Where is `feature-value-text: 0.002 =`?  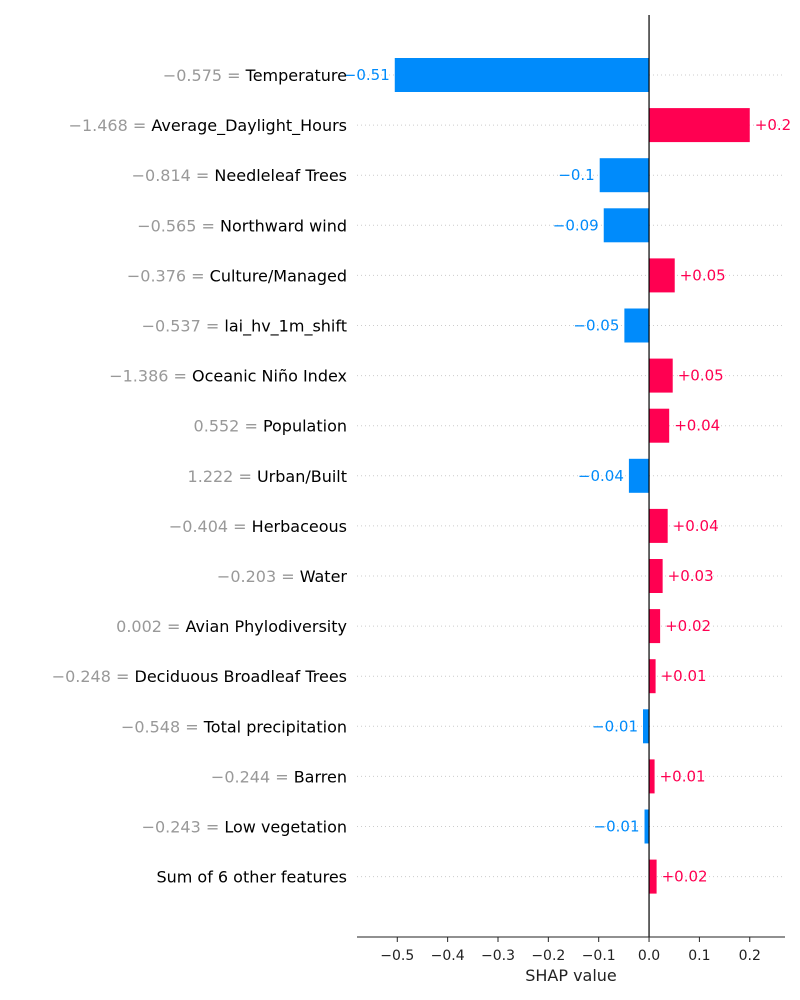
feature-value-text: 0.002 = is located at coordinates (150, 626).